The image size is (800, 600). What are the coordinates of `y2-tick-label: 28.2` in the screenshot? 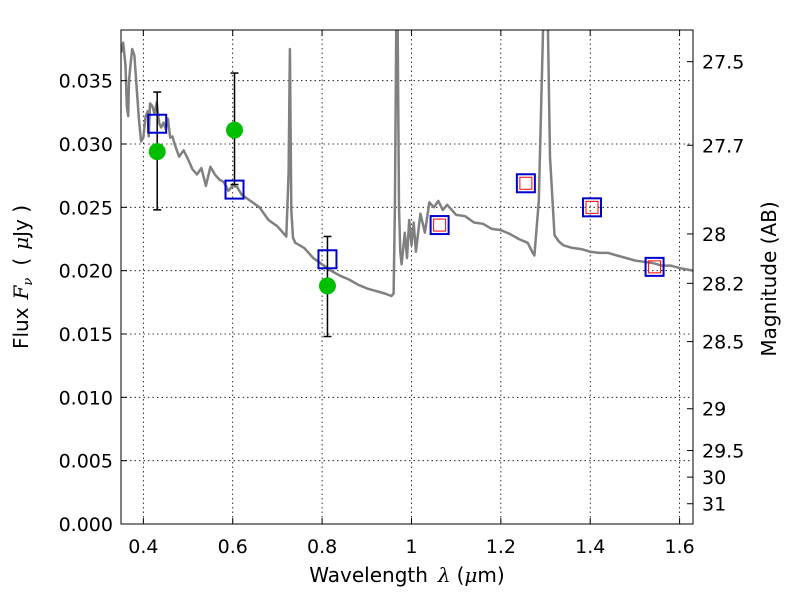 It's located at (723, 284).